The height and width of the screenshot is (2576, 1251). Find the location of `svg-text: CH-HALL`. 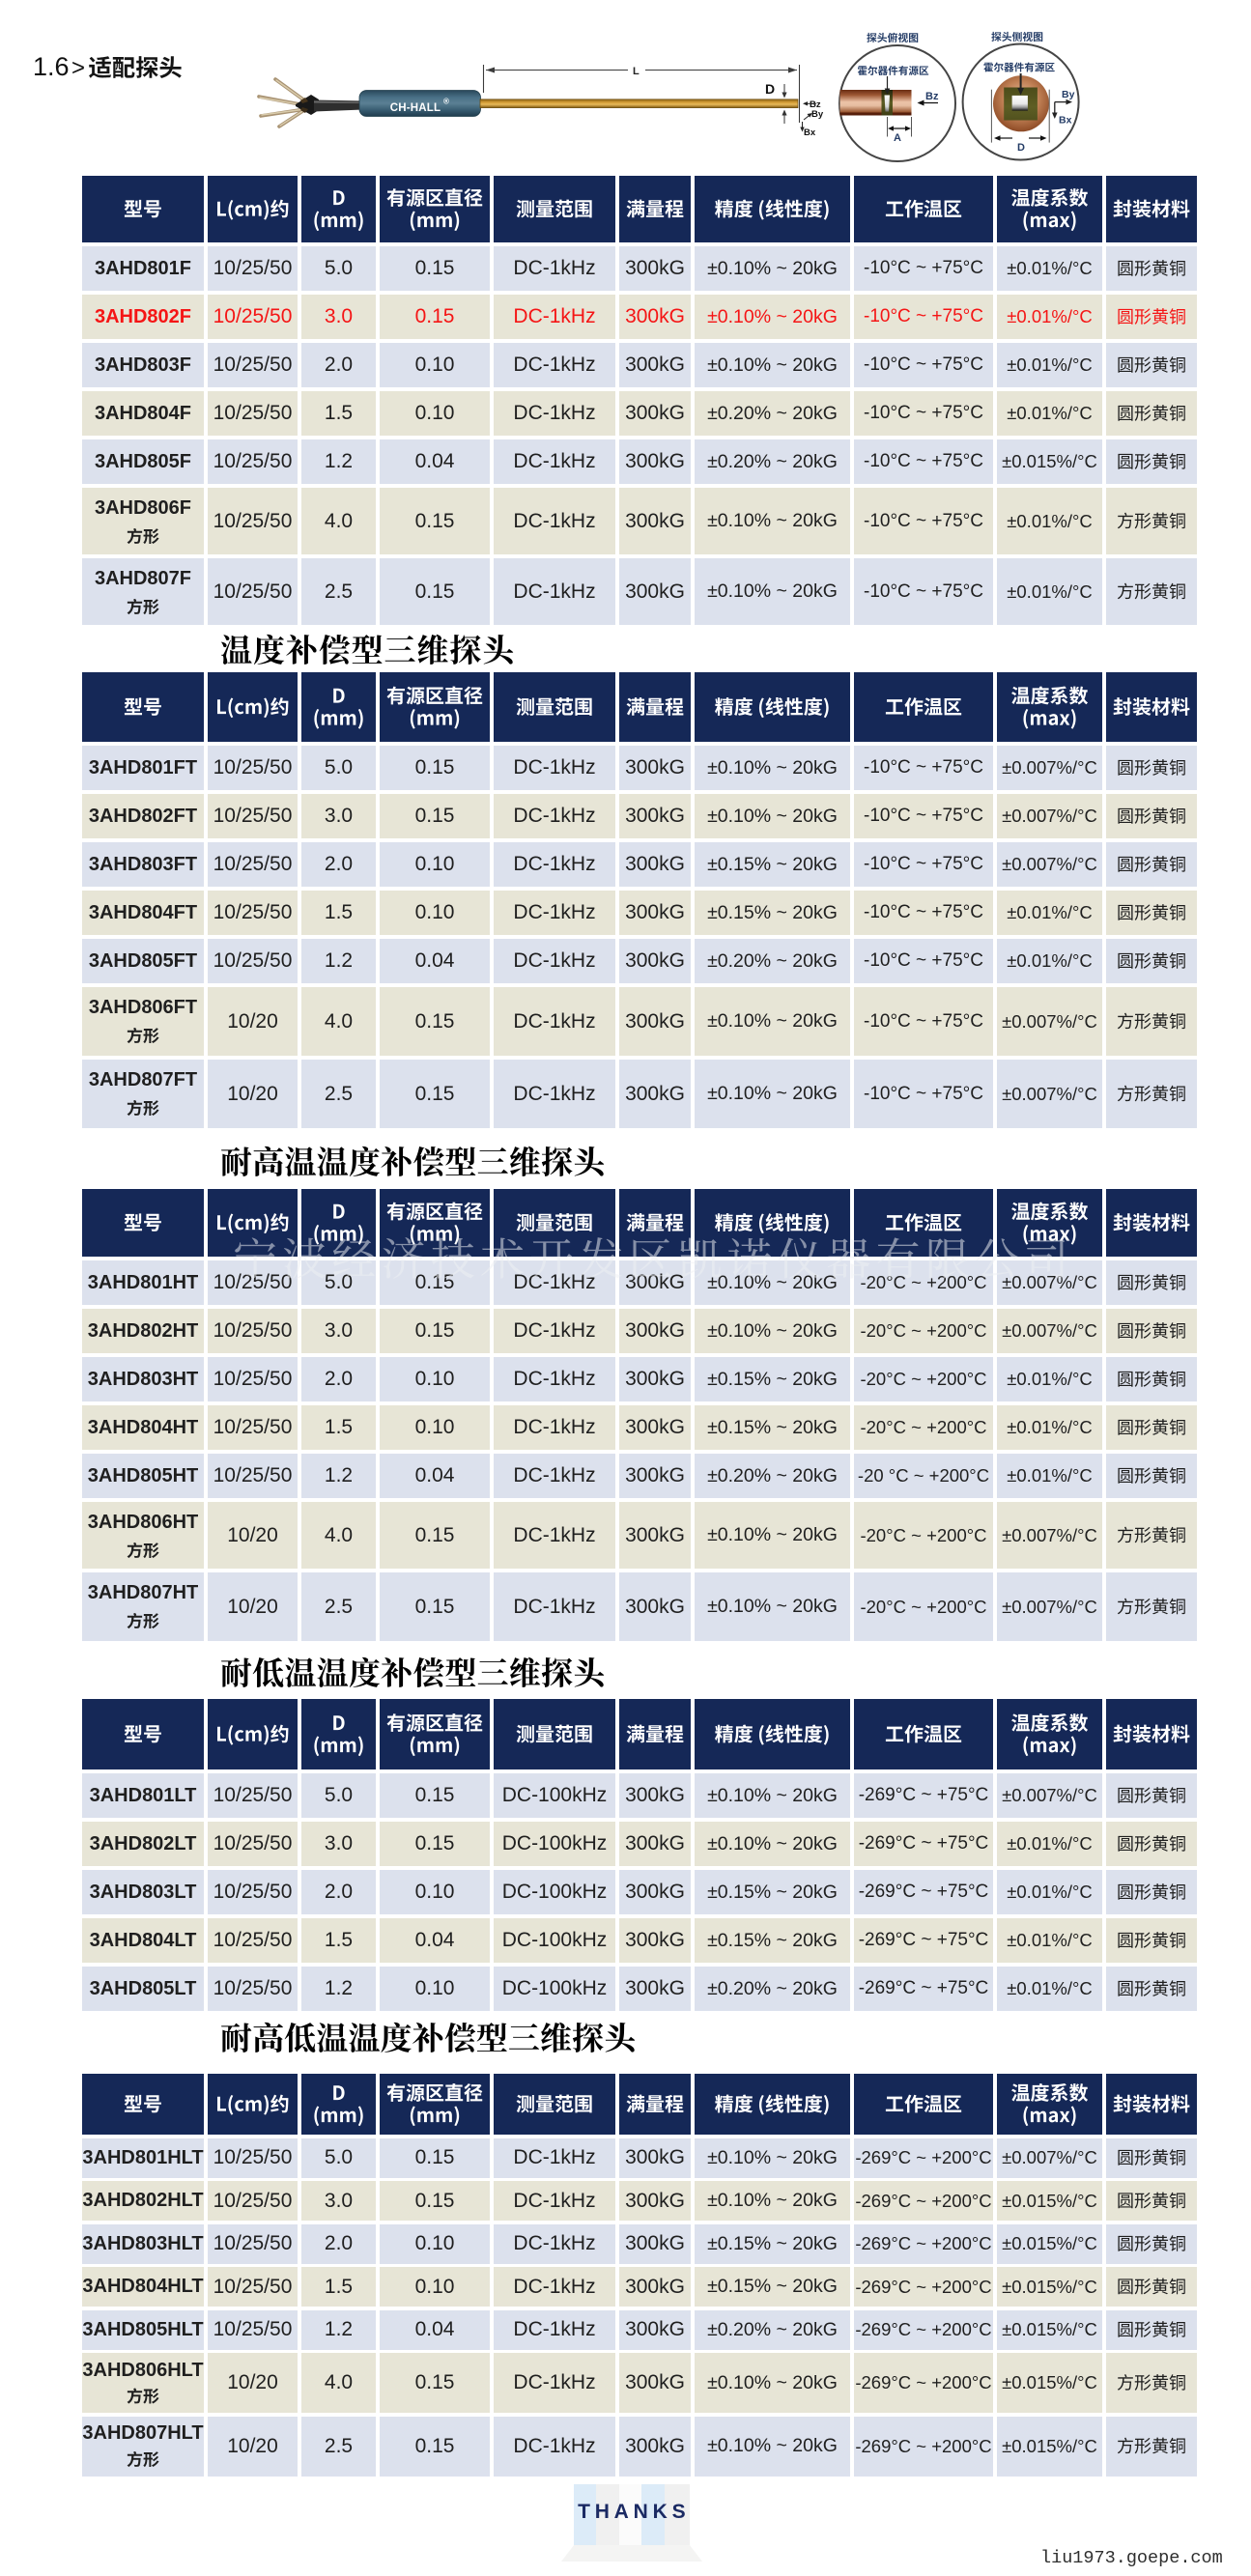

svg-text: CH-HALL is located at coordinates (415, 108).